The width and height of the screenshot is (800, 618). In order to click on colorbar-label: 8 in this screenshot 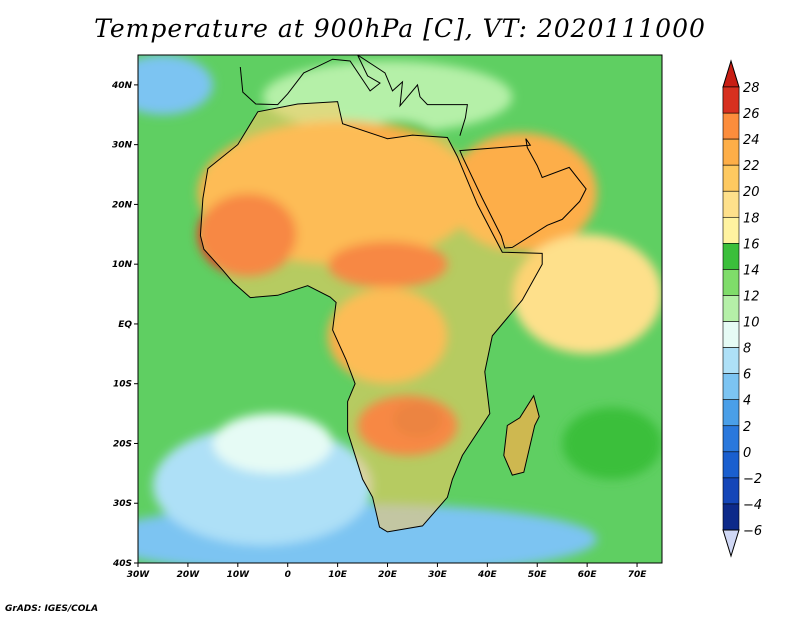, I will do `click(747, 349)`.